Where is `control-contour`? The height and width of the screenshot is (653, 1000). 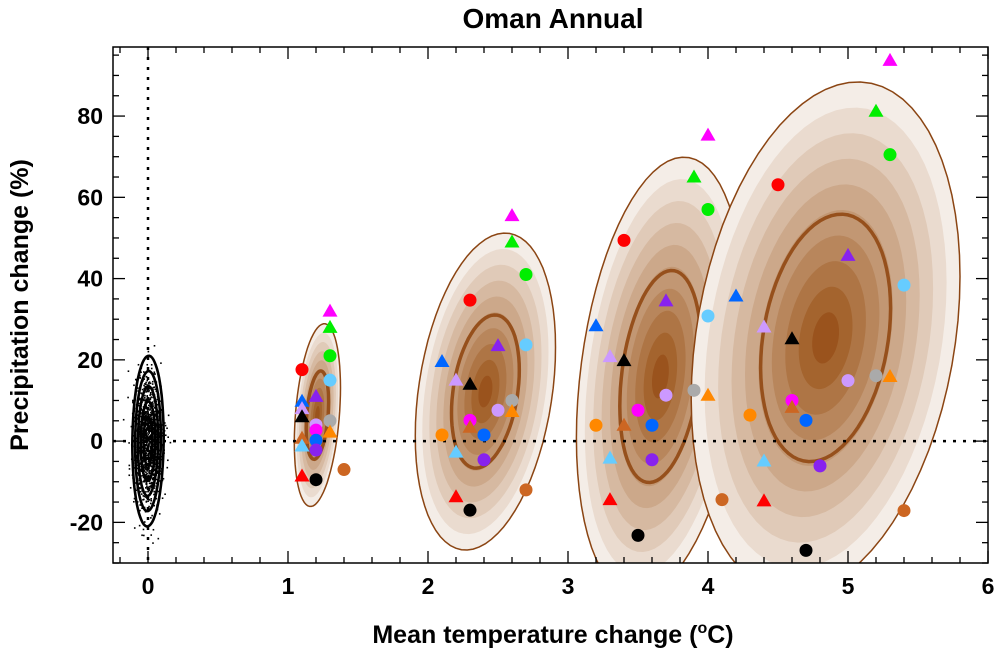 control-contour is located at coordinates (148, 441).